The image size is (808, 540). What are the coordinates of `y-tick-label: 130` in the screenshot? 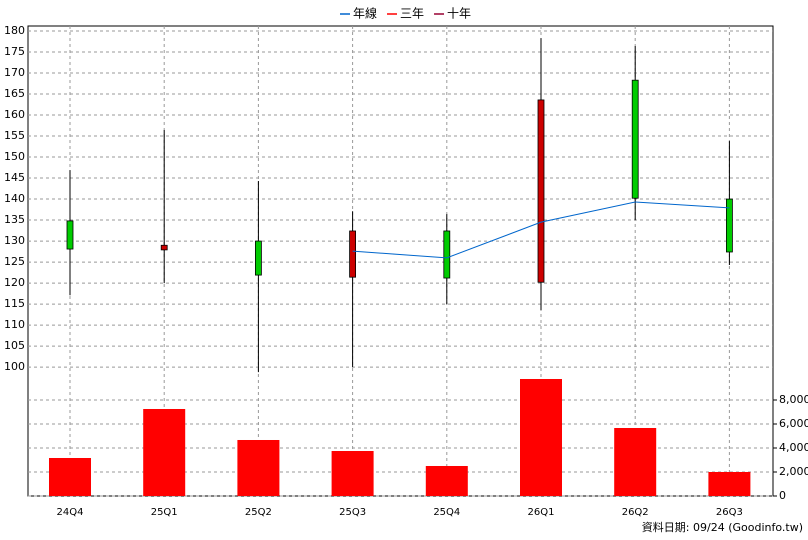 It's located at (14, 240).